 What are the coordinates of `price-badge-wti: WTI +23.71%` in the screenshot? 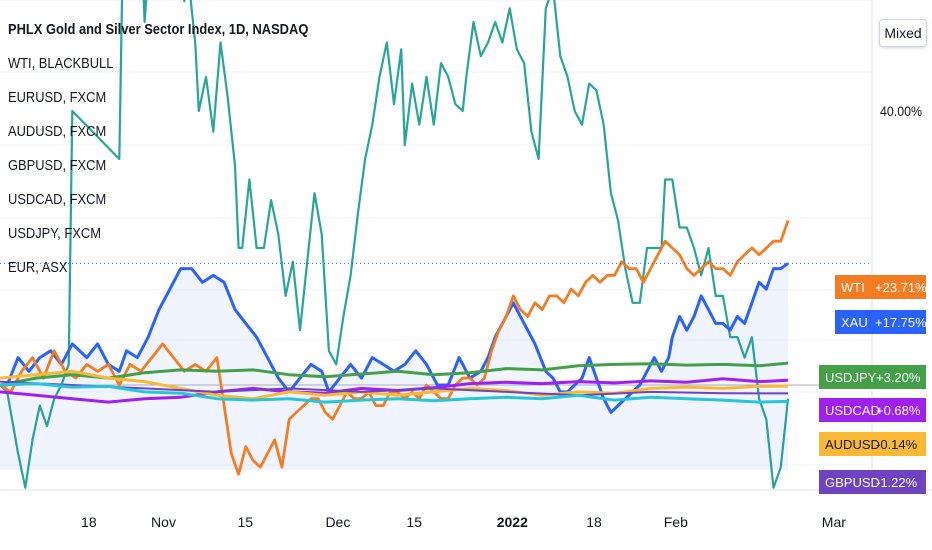 It's located at (881, 287).